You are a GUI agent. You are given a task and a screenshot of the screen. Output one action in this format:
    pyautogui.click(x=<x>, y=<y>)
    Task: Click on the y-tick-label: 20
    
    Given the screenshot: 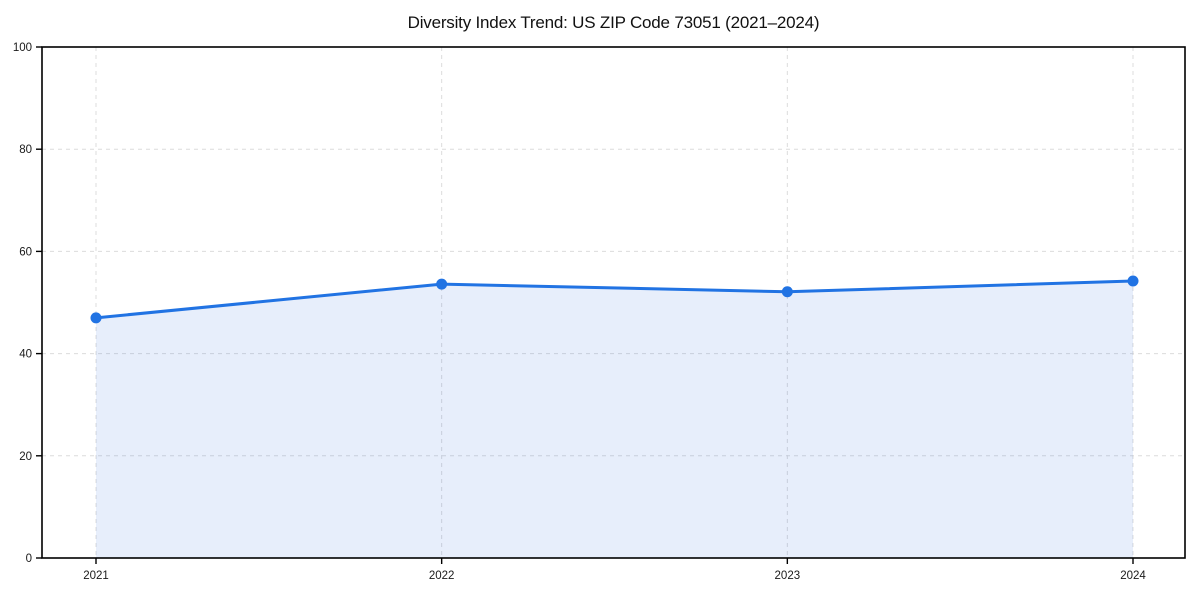 What is the action you would take?
    pyautogui.click(x=25, y=457)
    